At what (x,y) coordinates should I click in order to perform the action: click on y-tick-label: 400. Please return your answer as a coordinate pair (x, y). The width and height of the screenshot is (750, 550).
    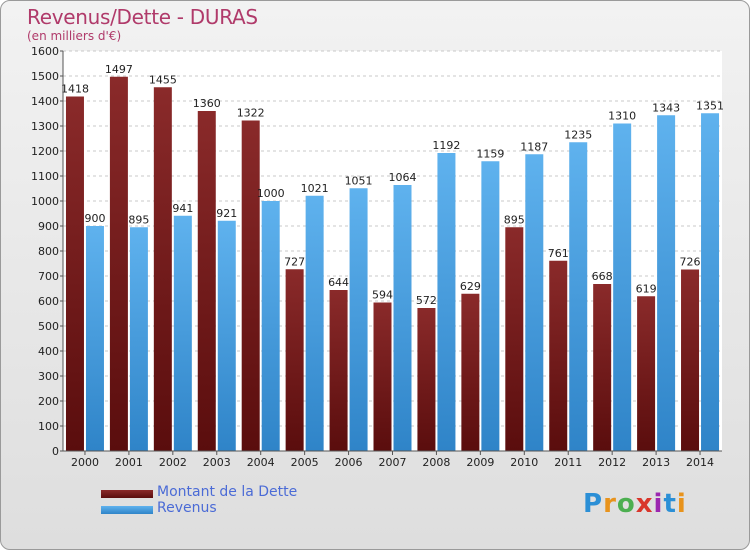
    Looking at the image, I should click on (48, 351).